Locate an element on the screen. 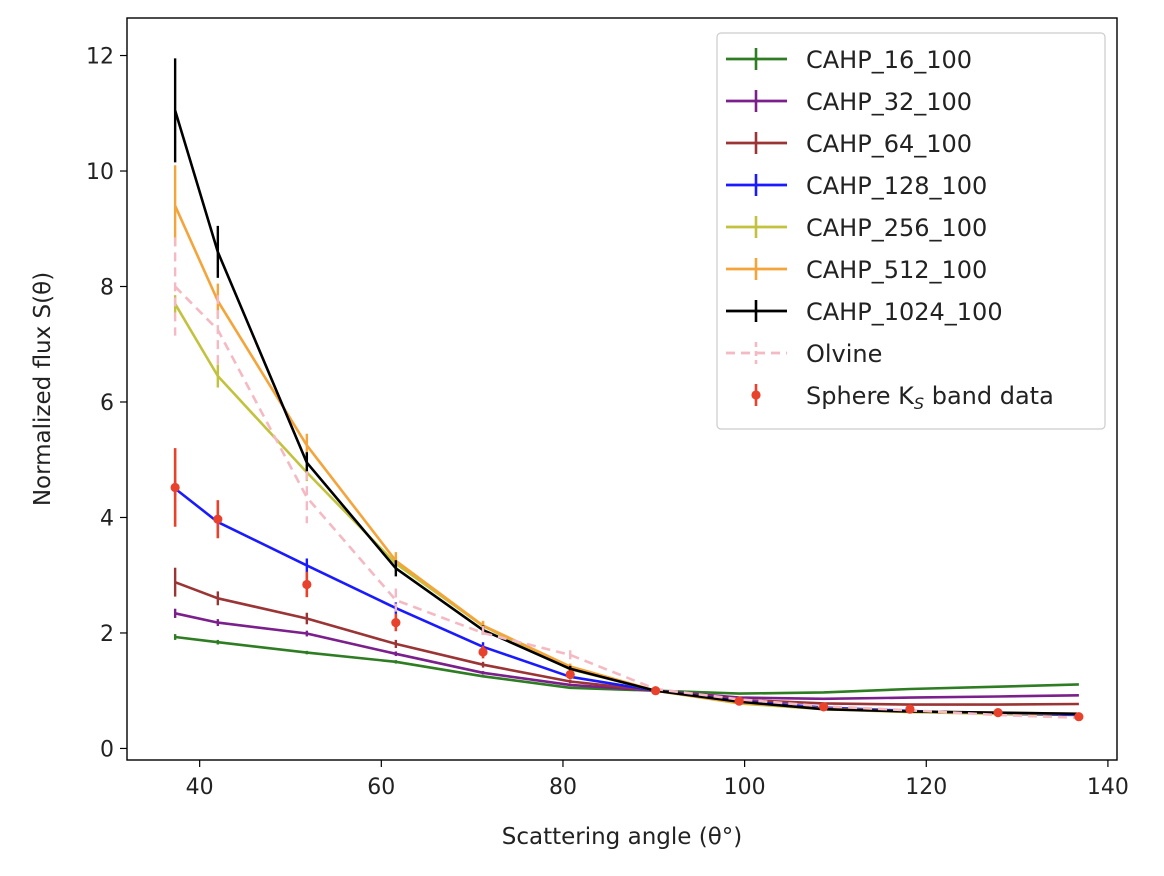 The width and height of the screenshot is (1164, 876). legend-label: Sphere KS band data is located at coordinates (930, 397).